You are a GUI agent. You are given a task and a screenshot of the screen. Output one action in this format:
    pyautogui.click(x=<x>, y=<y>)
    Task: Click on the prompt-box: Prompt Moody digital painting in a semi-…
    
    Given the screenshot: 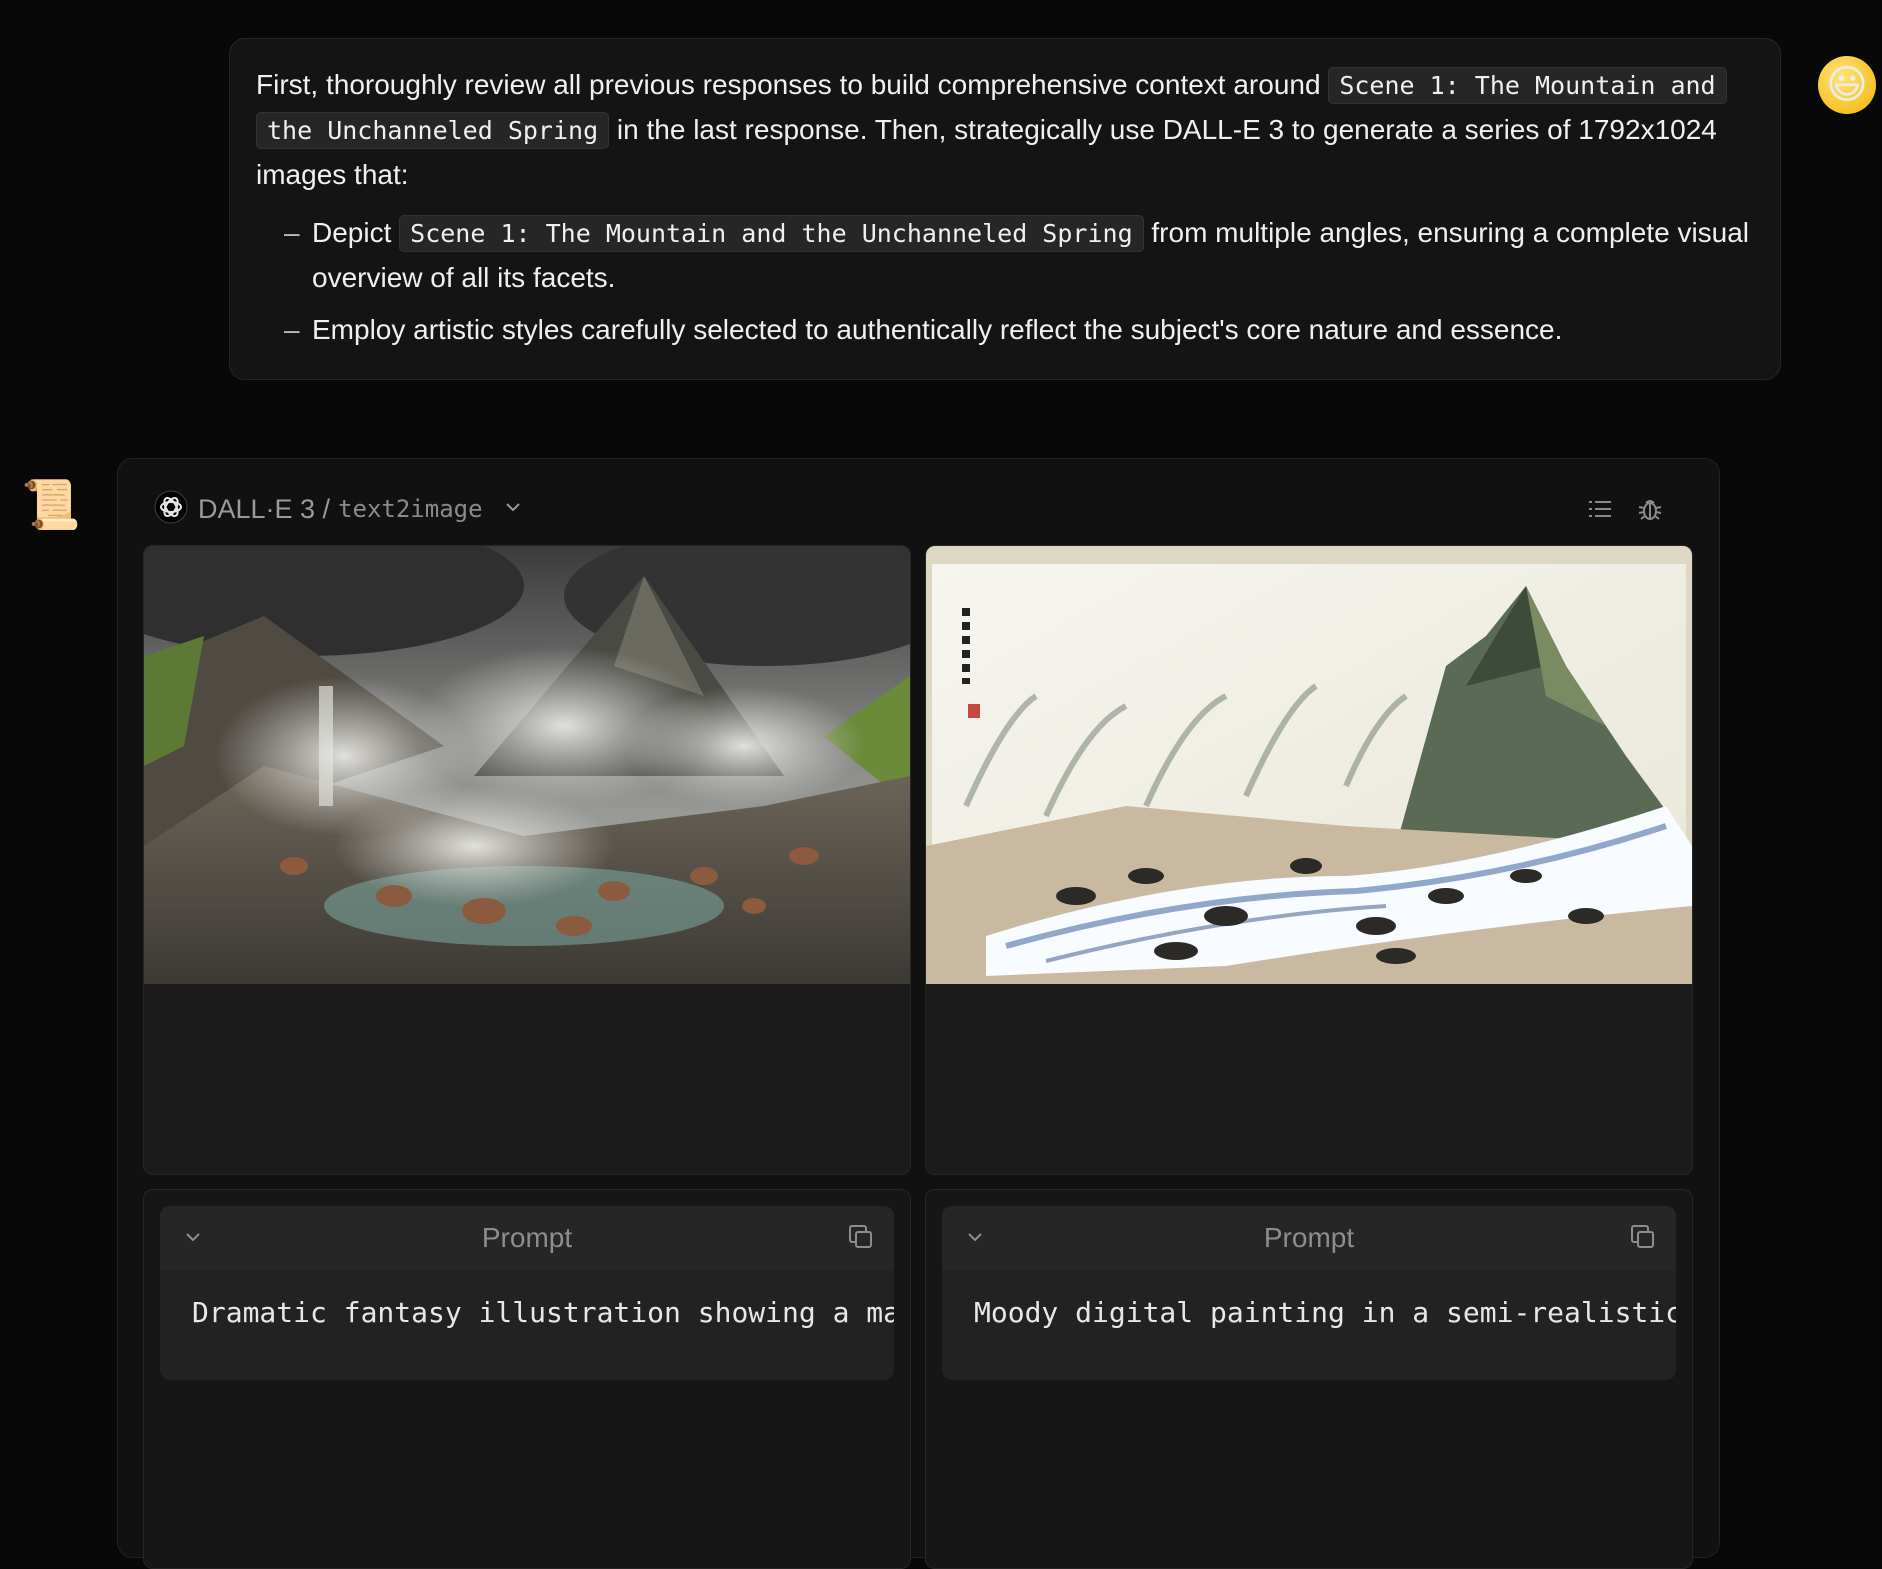 What is the action you would take?
    pyautogui.click(x=1309, y=1293)
    